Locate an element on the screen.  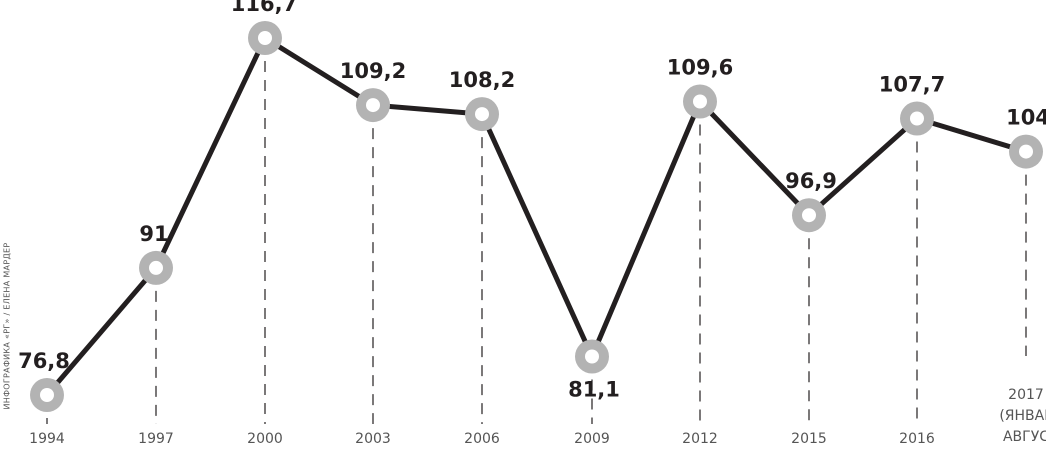
data-label: 108,2 is located at coordinates (482, 80).